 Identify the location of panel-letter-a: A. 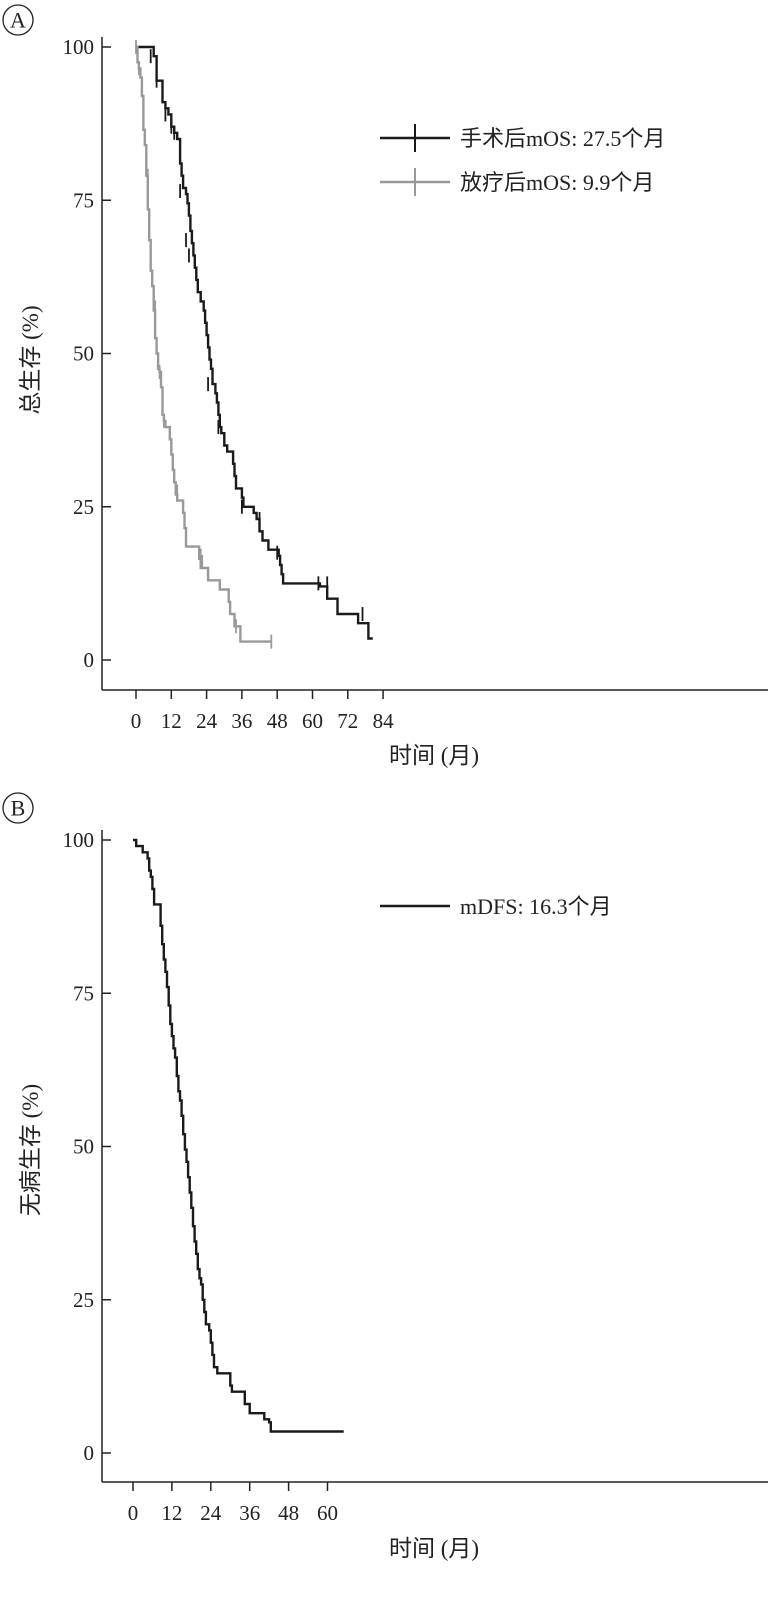
(18, 20).